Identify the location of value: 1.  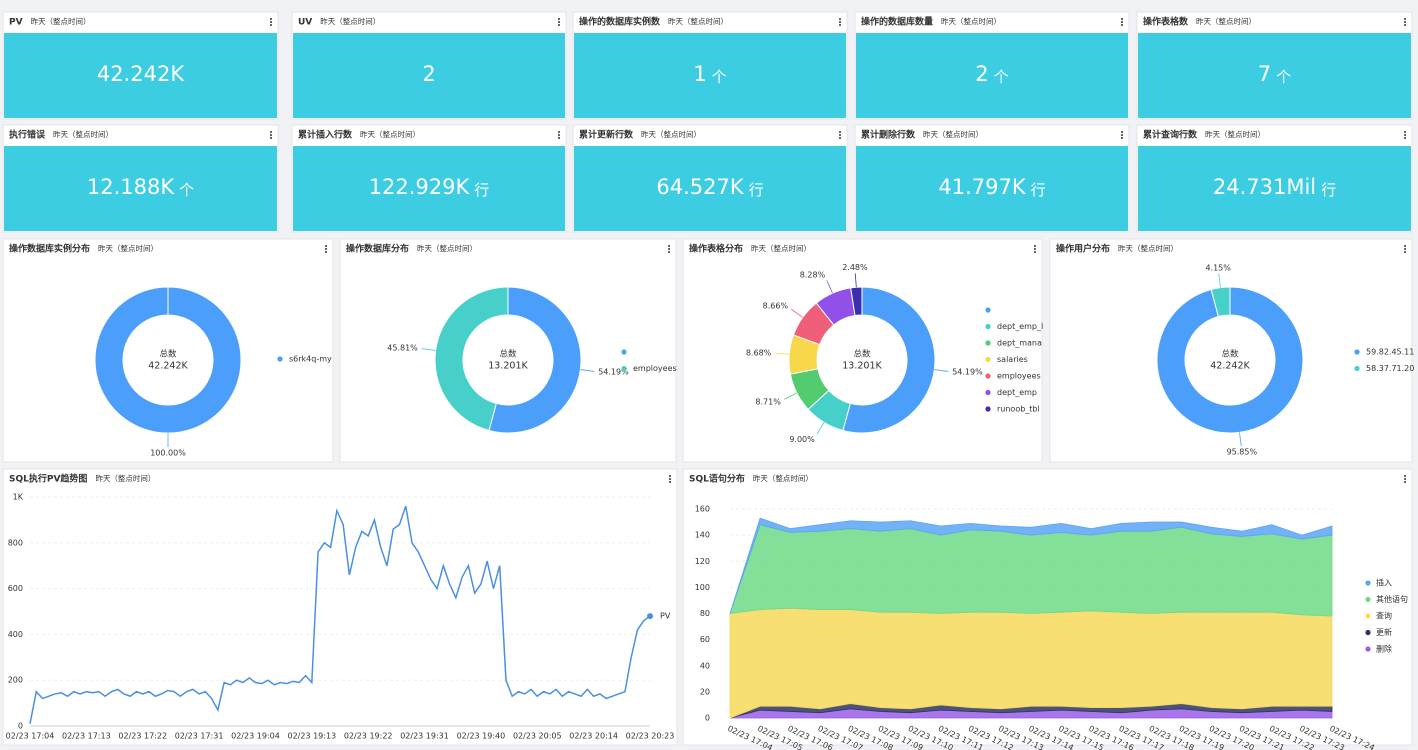
(699, 74).